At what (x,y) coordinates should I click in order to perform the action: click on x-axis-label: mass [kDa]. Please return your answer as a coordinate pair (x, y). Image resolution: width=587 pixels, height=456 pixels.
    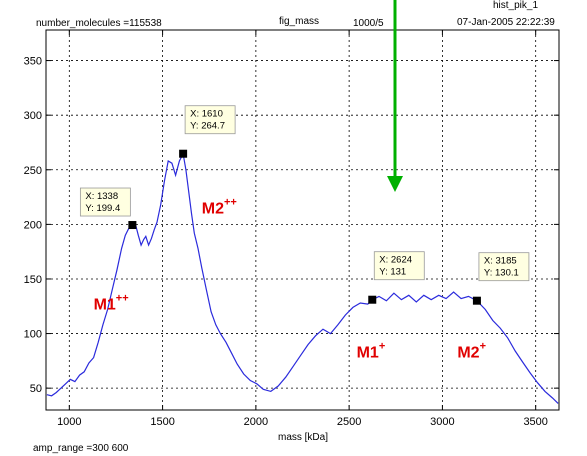
    Looking at the image, I should click on (303, 437).